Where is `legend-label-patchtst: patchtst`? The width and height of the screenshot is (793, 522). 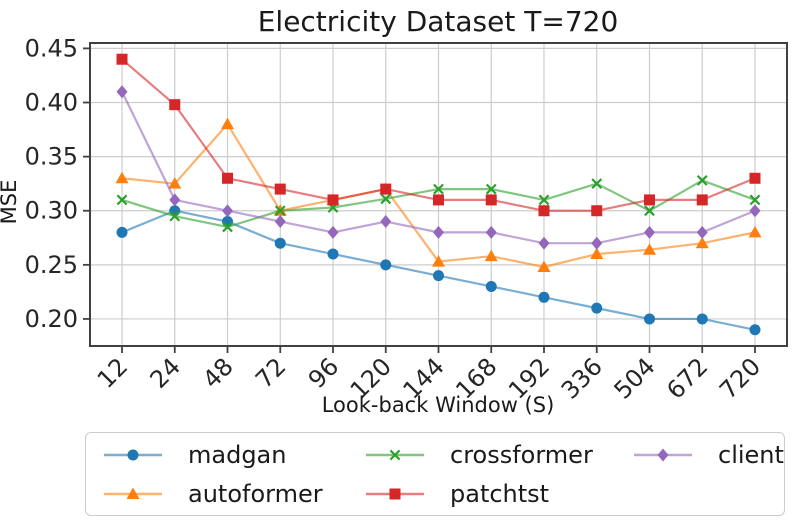 legend-label-patchtst: patchtst is located at coordinates (500, 493).